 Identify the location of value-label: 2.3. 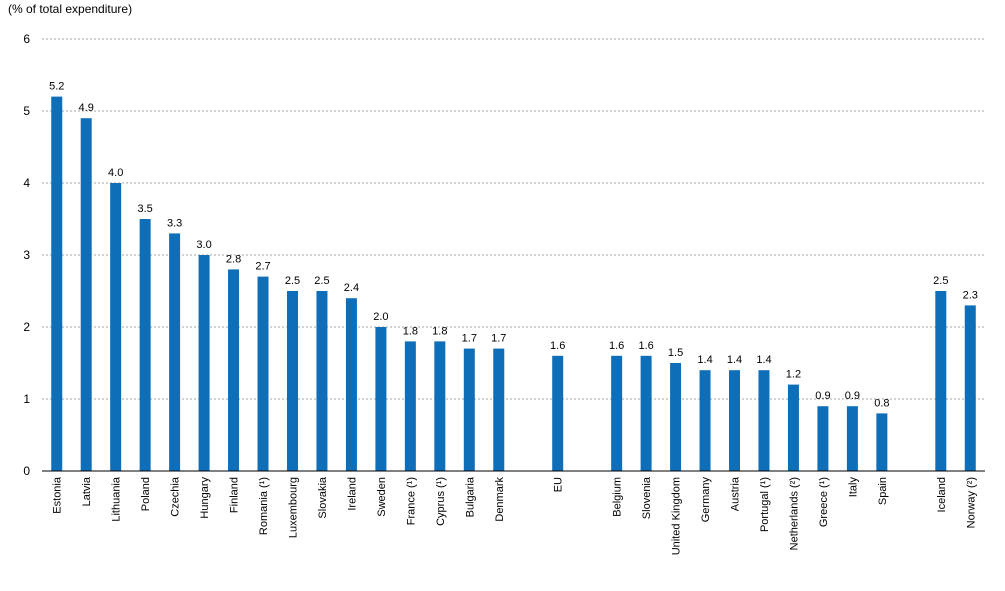
(970, 295).